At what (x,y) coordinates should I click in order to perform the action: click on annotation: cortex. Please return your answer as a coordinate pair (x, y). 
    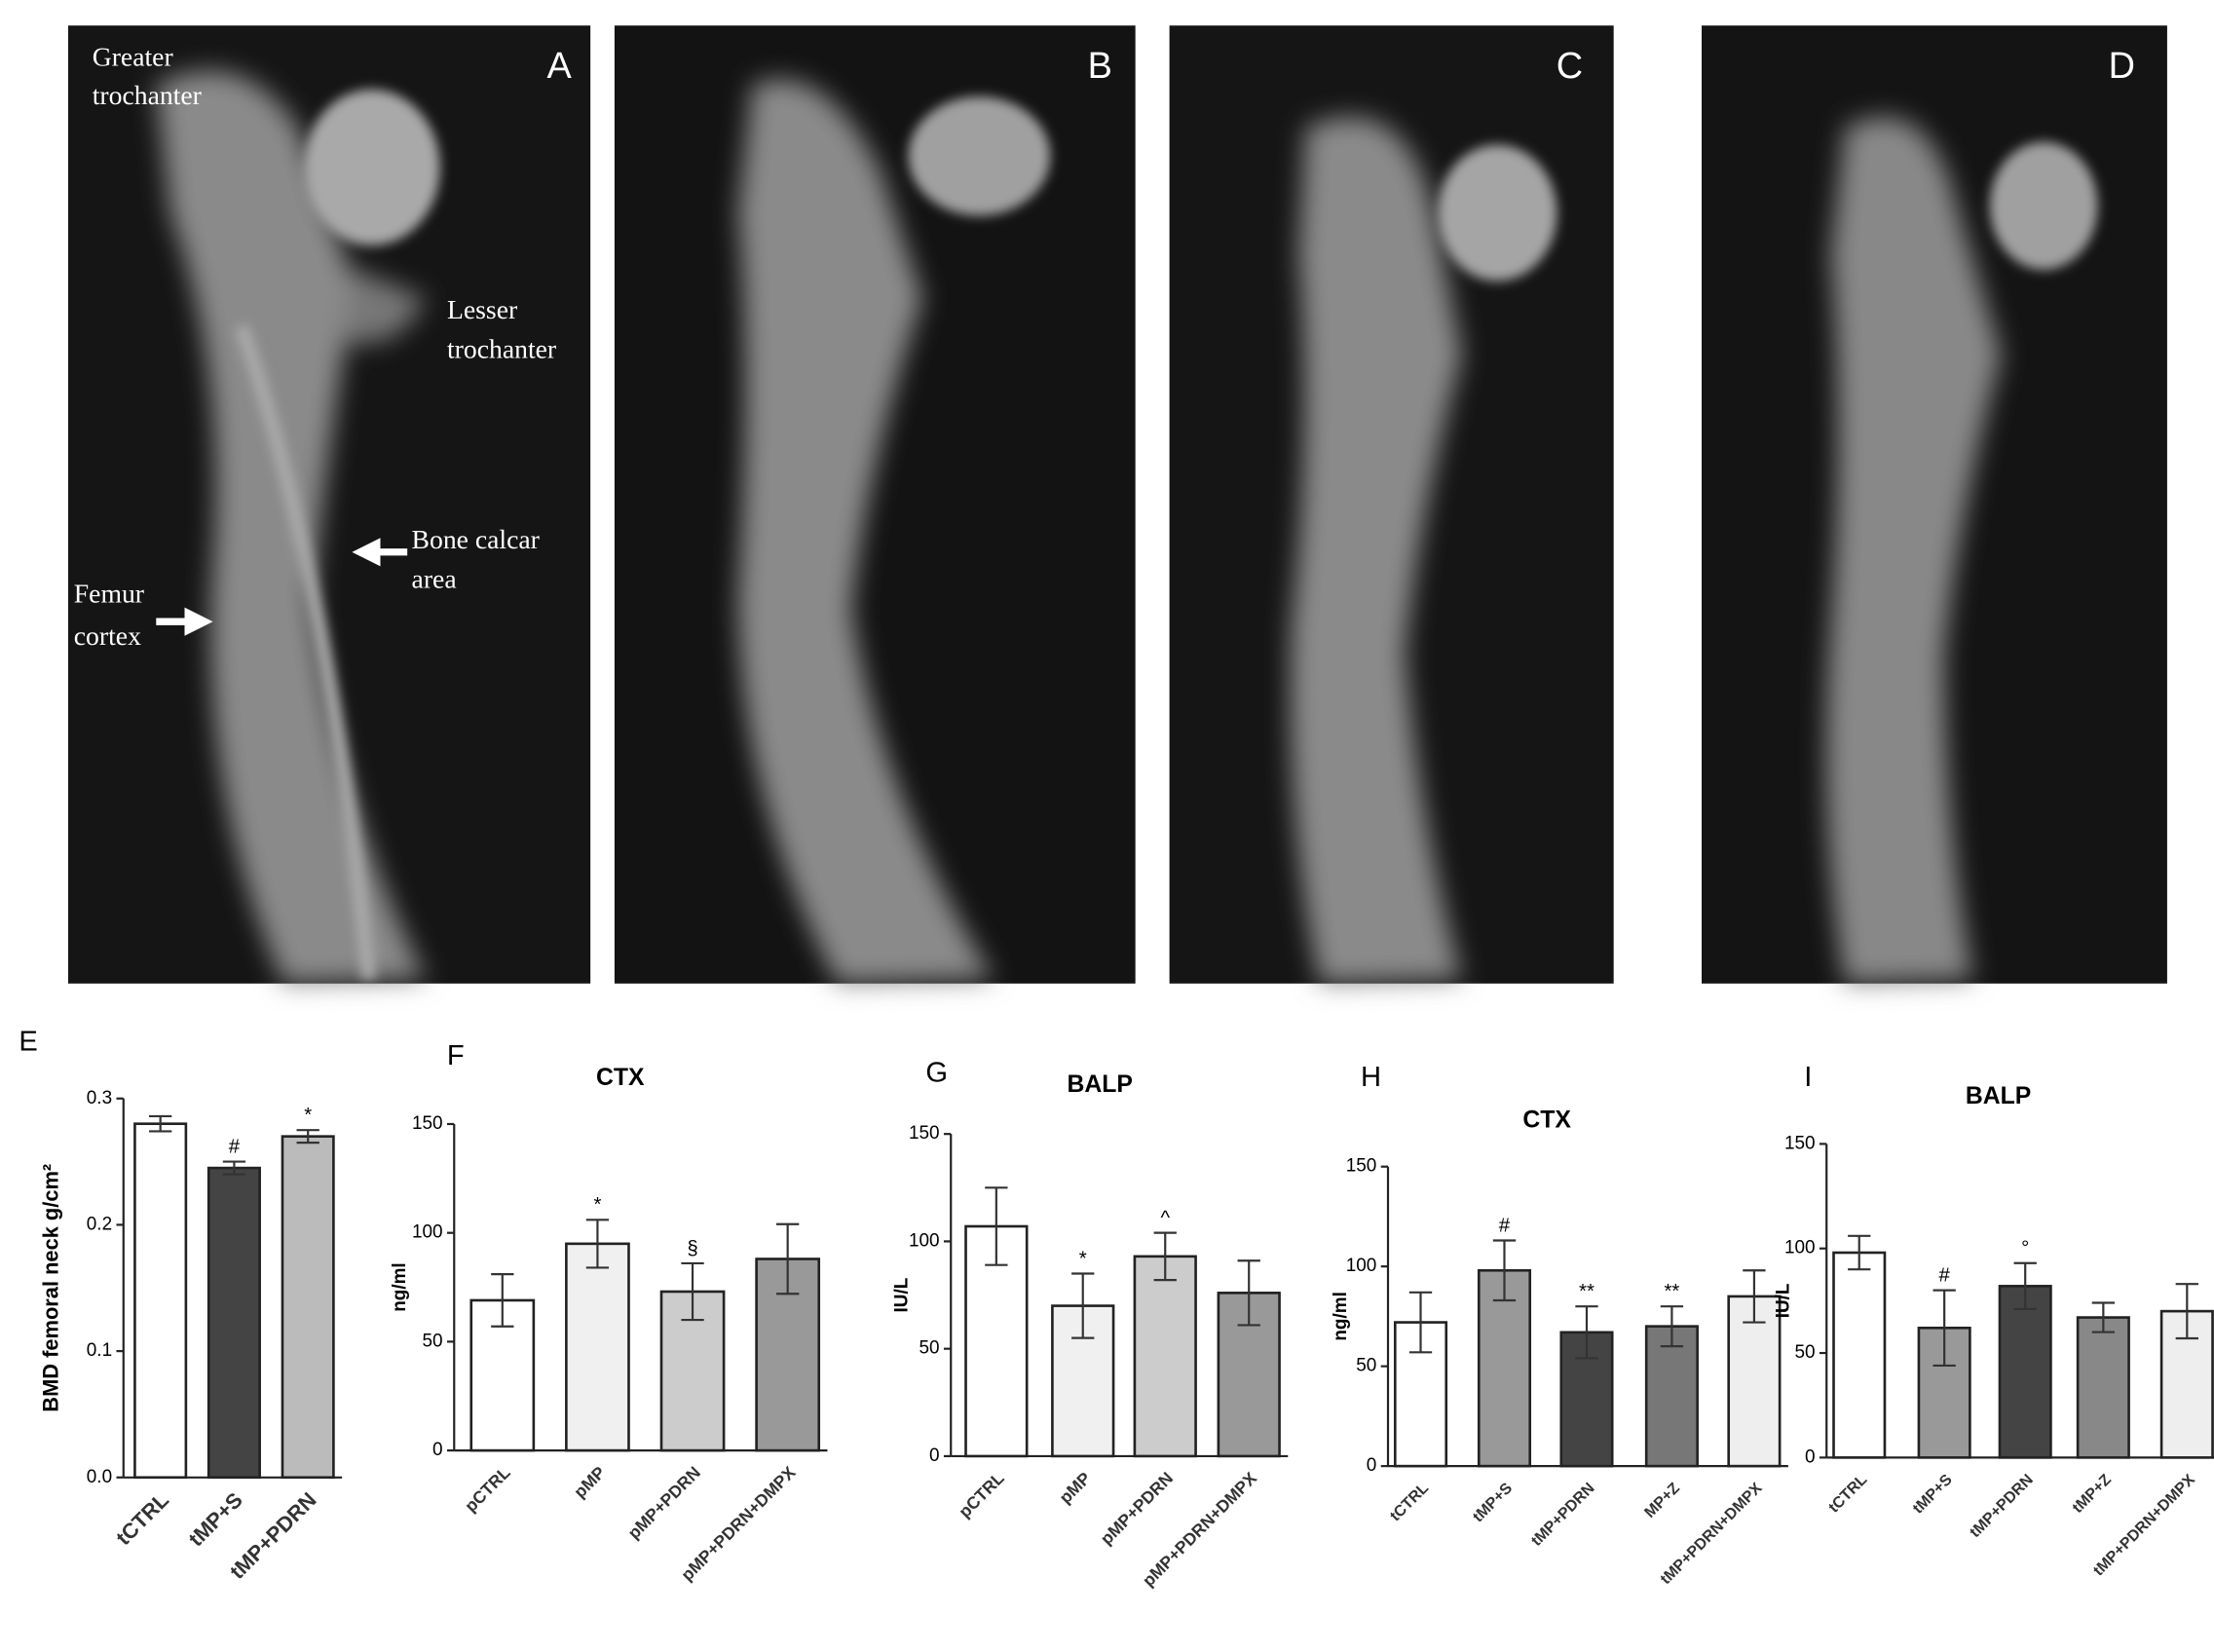
    Looking at the image, I should click on (108, 636).